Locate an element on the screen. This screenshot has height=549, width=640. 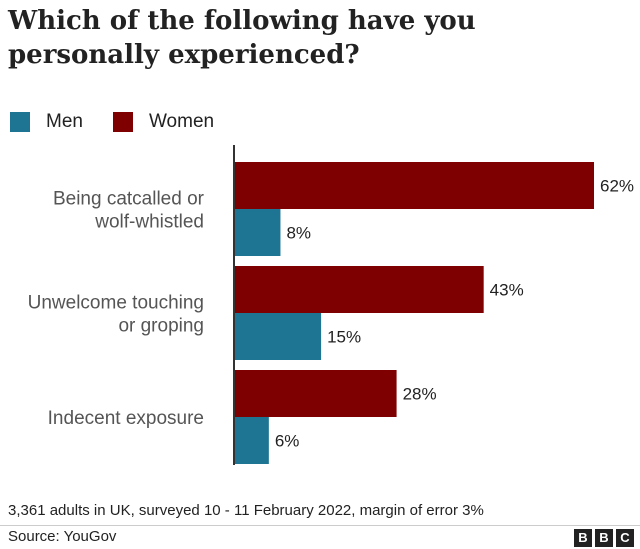
legend-label-men: Men is located at coordinates (64, 121).